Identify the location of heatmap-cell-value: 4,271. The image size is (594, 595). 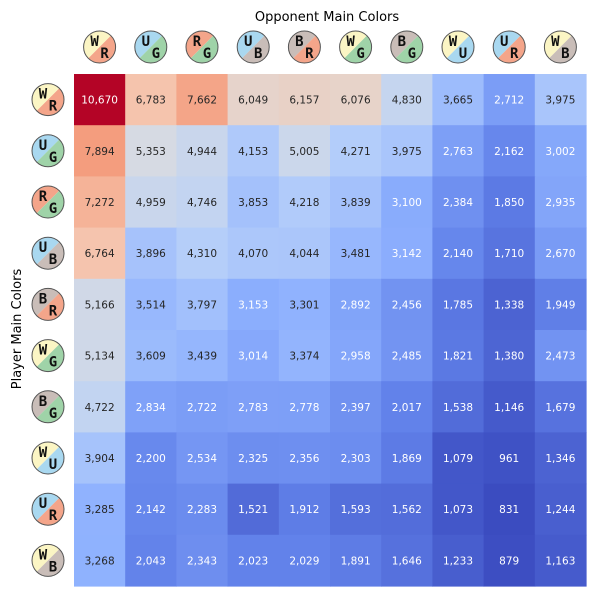
(356, 152).